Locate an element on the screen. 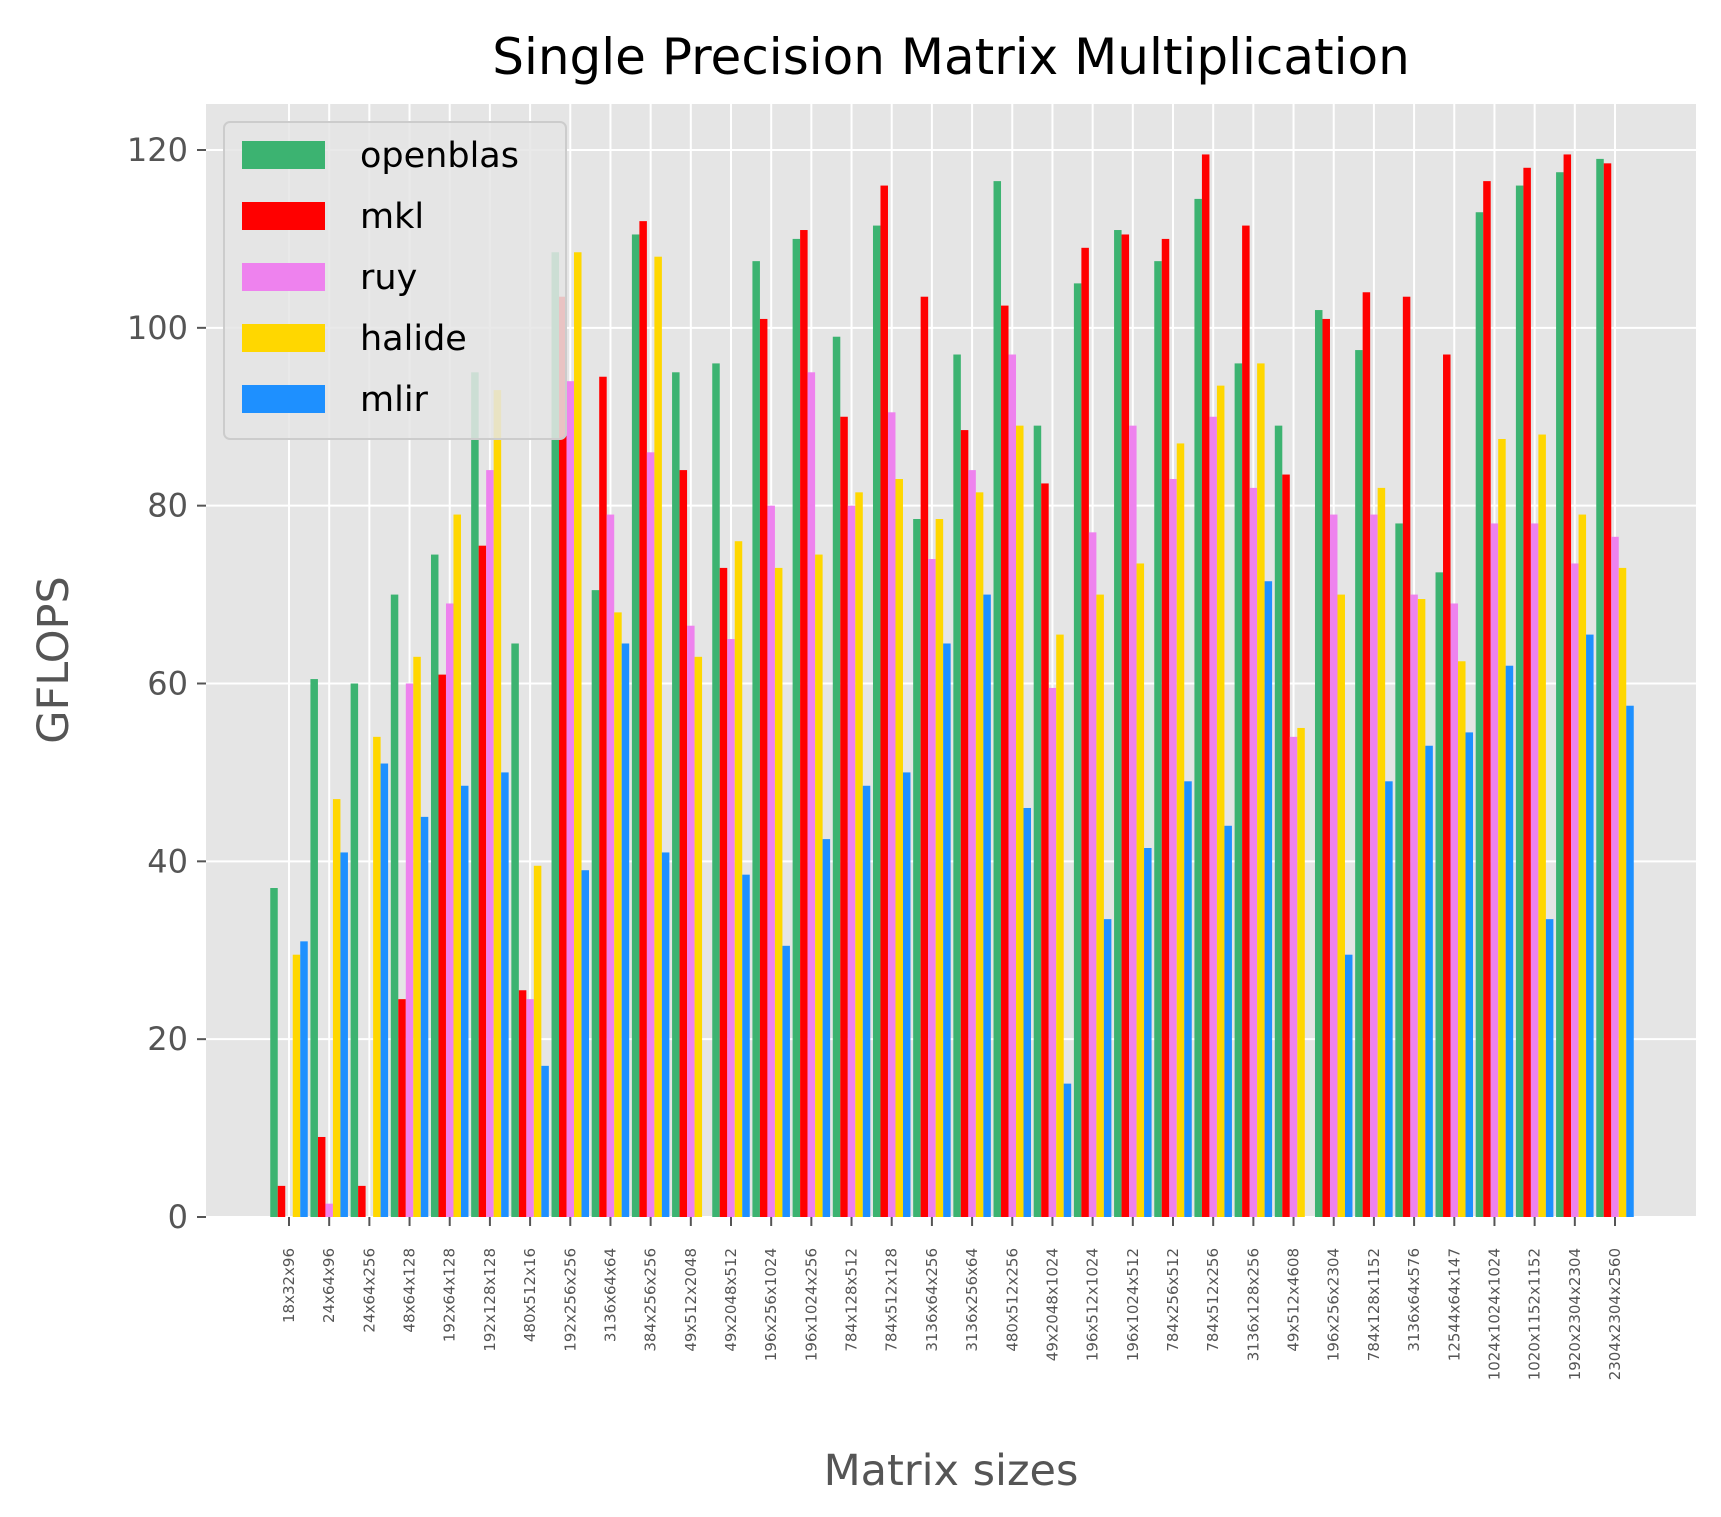 This screenshot has width=1721, height=1517. x-tick-label: 1920x2304x2304 is located at coordinates (1575, 1314).